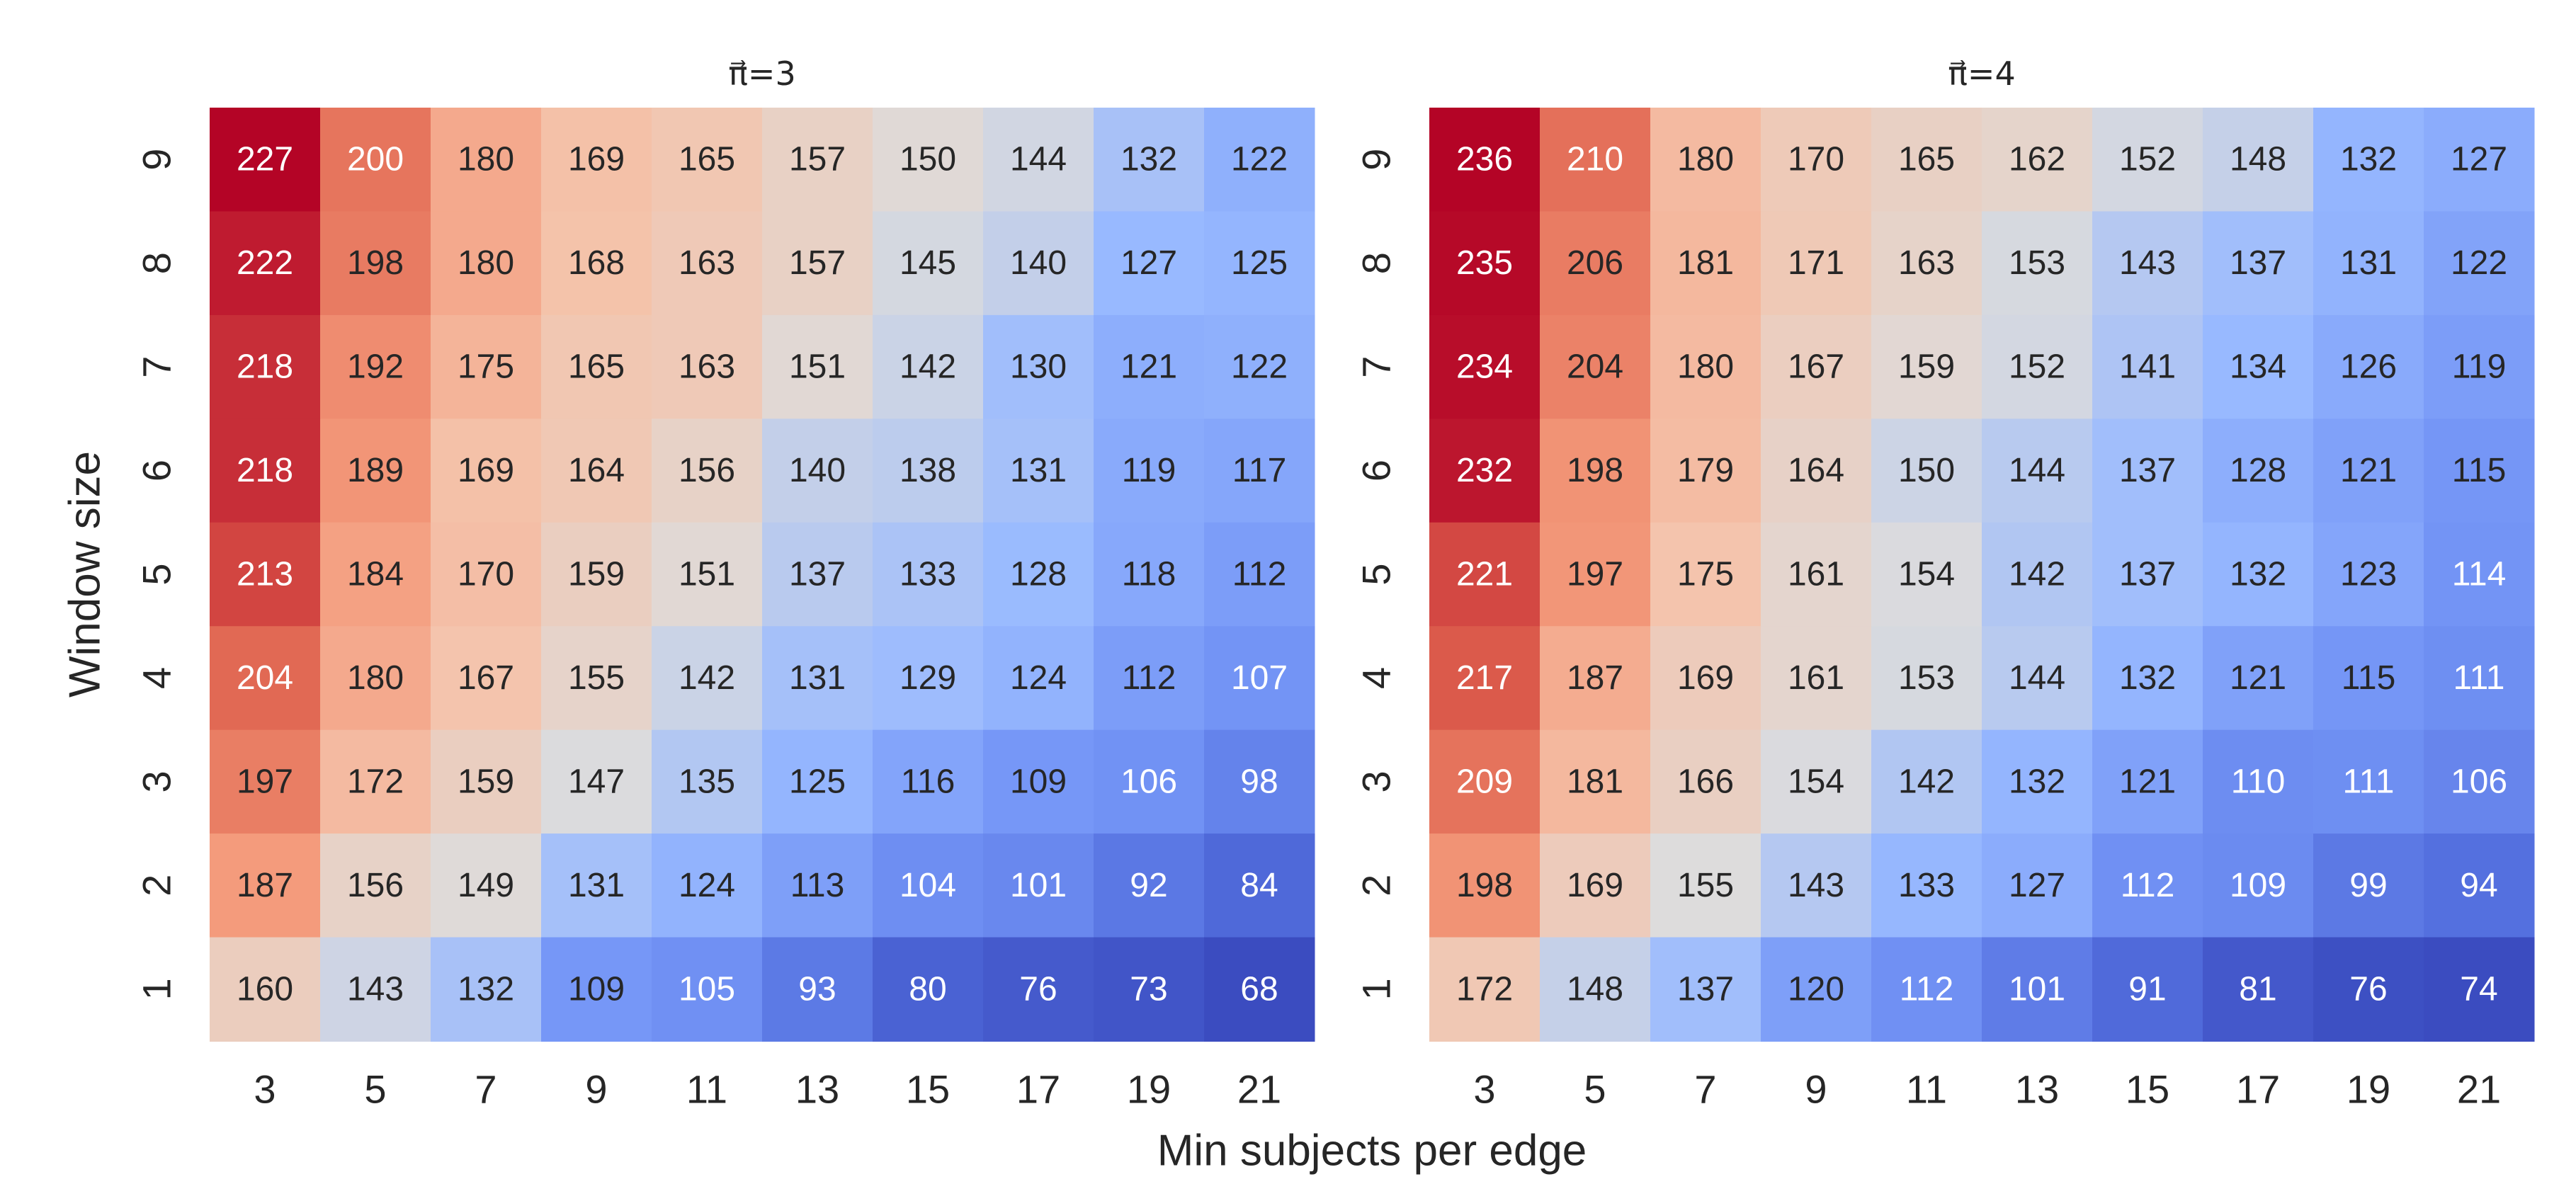  Describe the element at coordinates (2258, 263) in the screenshot. I see `cell-value-label: 137` at that location.